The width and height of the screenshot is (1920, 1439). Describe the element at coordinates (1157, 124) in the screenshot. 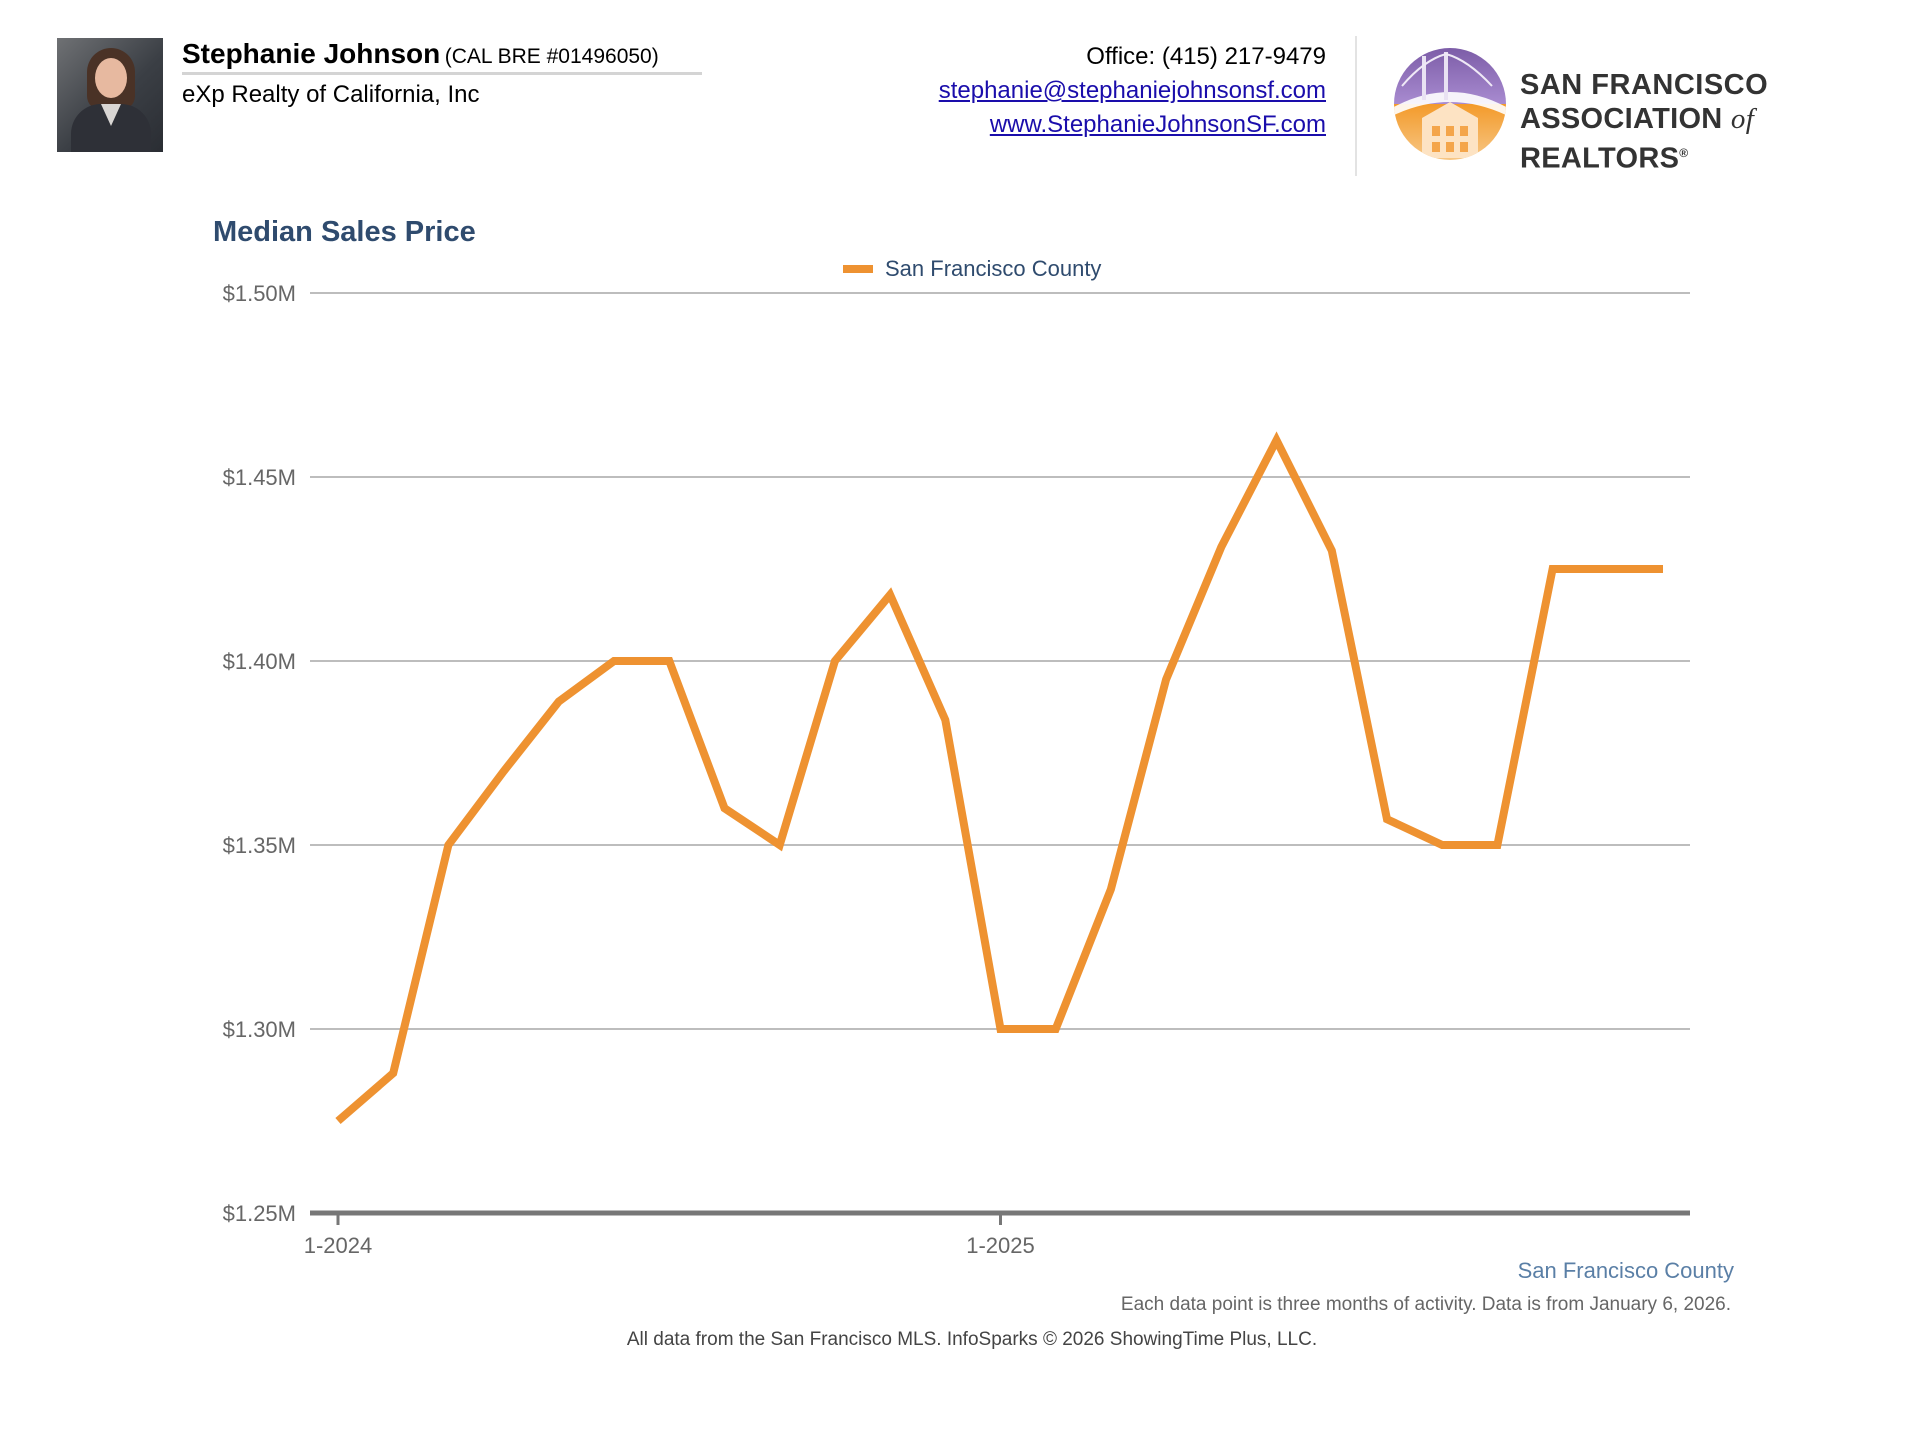

I see `website-link: www.StephanieJohnsonSF.com` at that location.